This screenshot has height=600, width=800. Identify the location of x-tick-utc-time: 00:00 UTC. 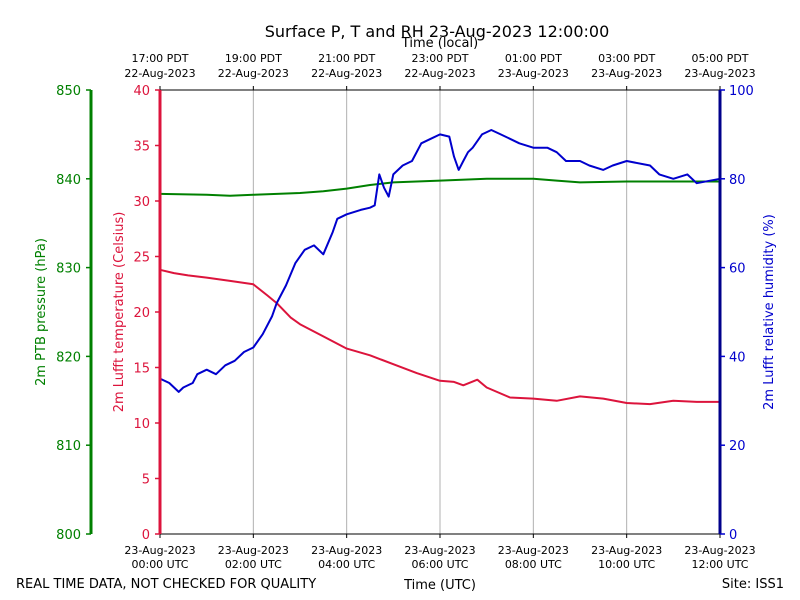
(159, 564).